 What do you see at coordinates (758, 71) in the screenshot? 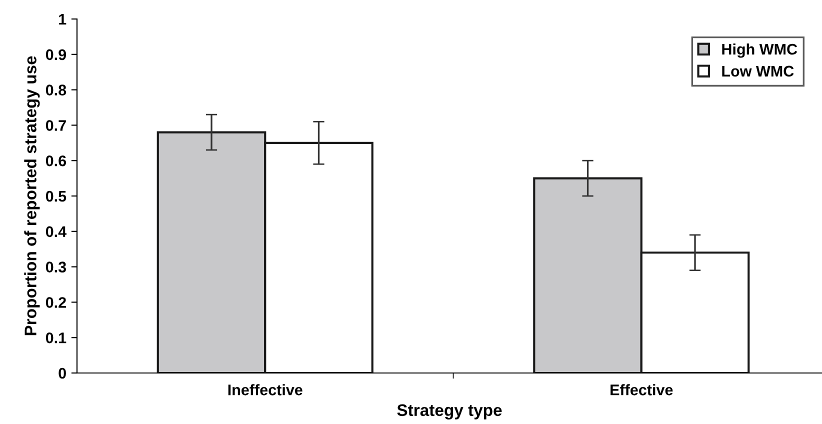
I see `legend-label: Low WMC` at bounding box center [758, 71].